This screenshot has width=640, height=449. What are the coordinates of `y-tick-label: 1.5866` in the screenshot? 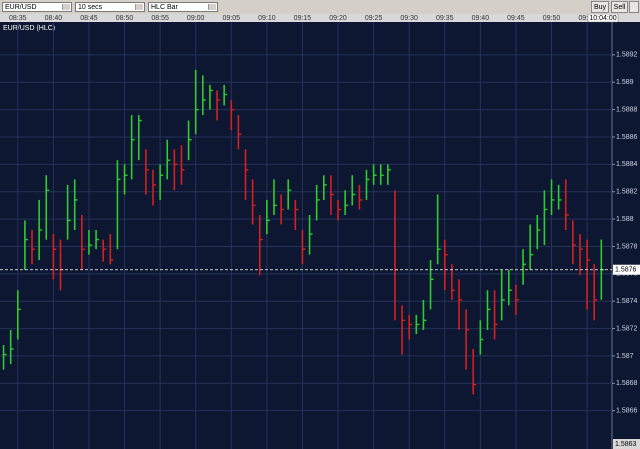 It's located at (627, 411).